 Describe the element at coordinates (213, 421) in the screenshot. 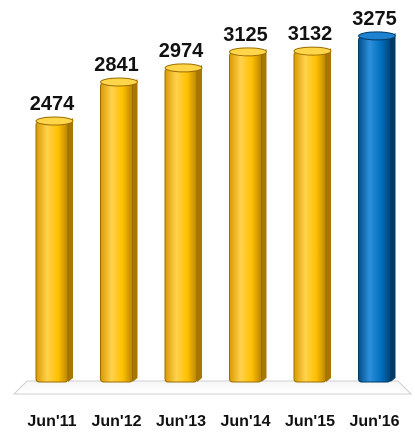

I see `x-axis-tick-labels: Jun'11 Jun'12 Jun'13 Jun'14 Jun'15 Jun'16` at that location.